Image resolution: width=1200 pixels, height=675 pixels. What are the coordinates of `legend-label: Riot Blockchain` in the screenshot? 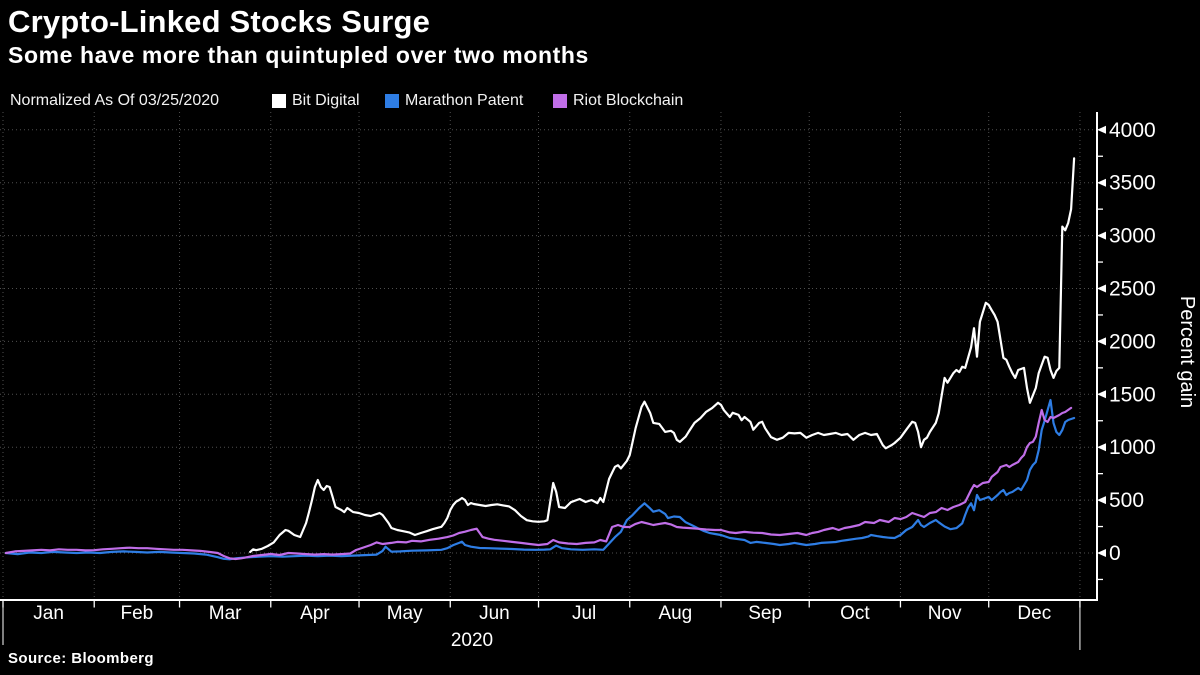 It's located at (628, 100).